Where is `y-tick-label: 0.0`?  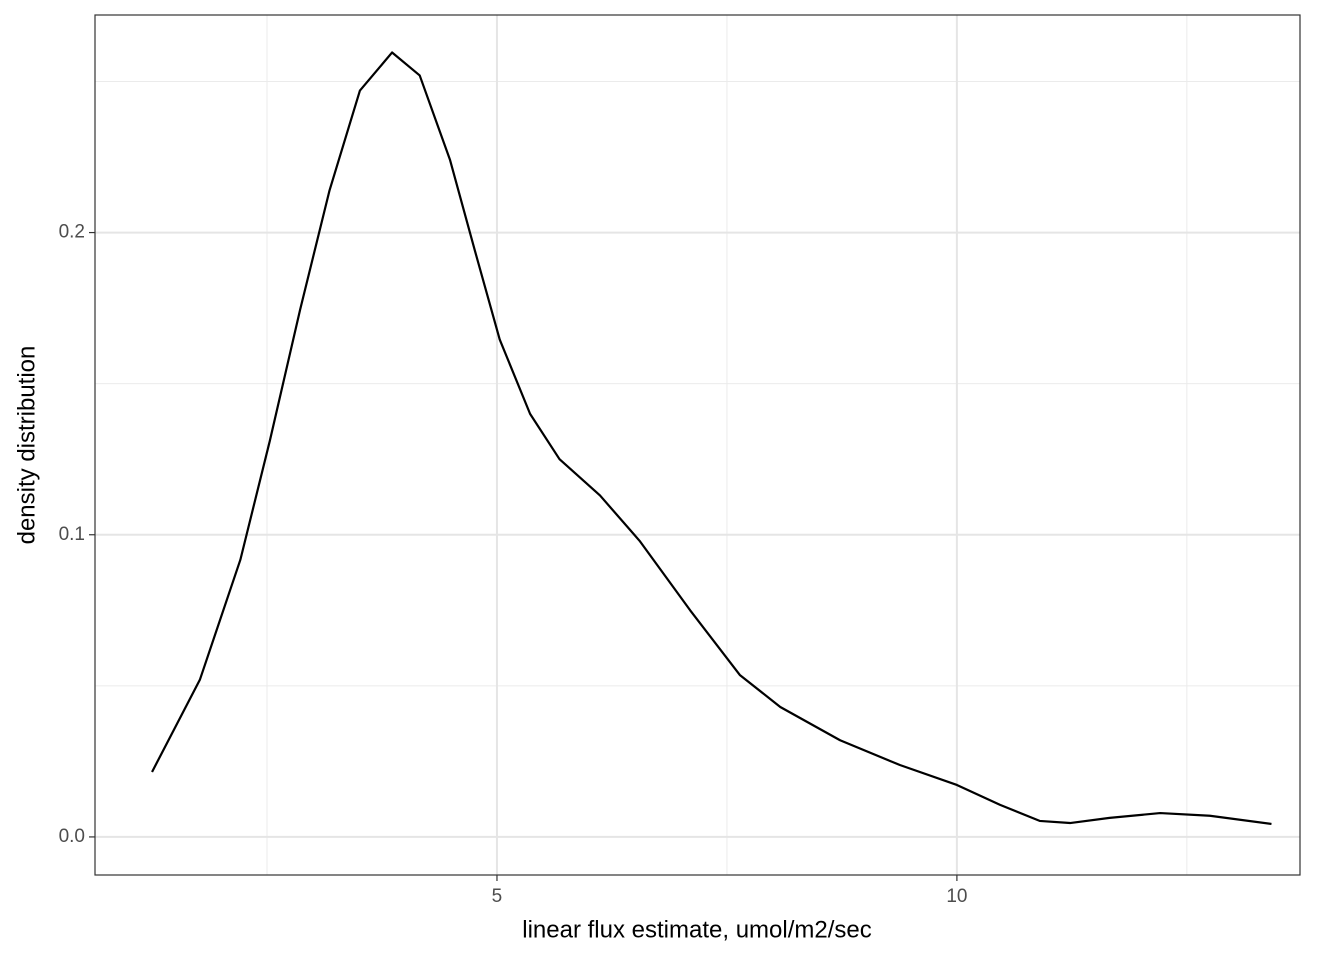 y-tick-label: 0.0 is located at coordinates (72, 836).